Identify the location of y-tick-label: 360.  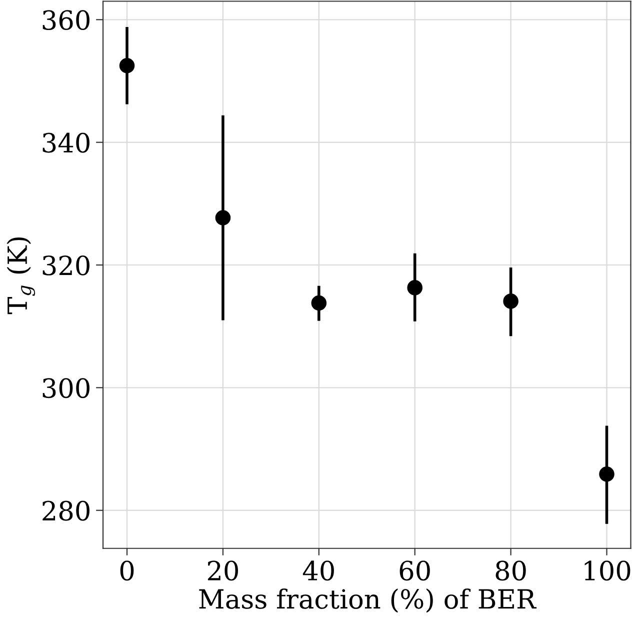
(66, 20).